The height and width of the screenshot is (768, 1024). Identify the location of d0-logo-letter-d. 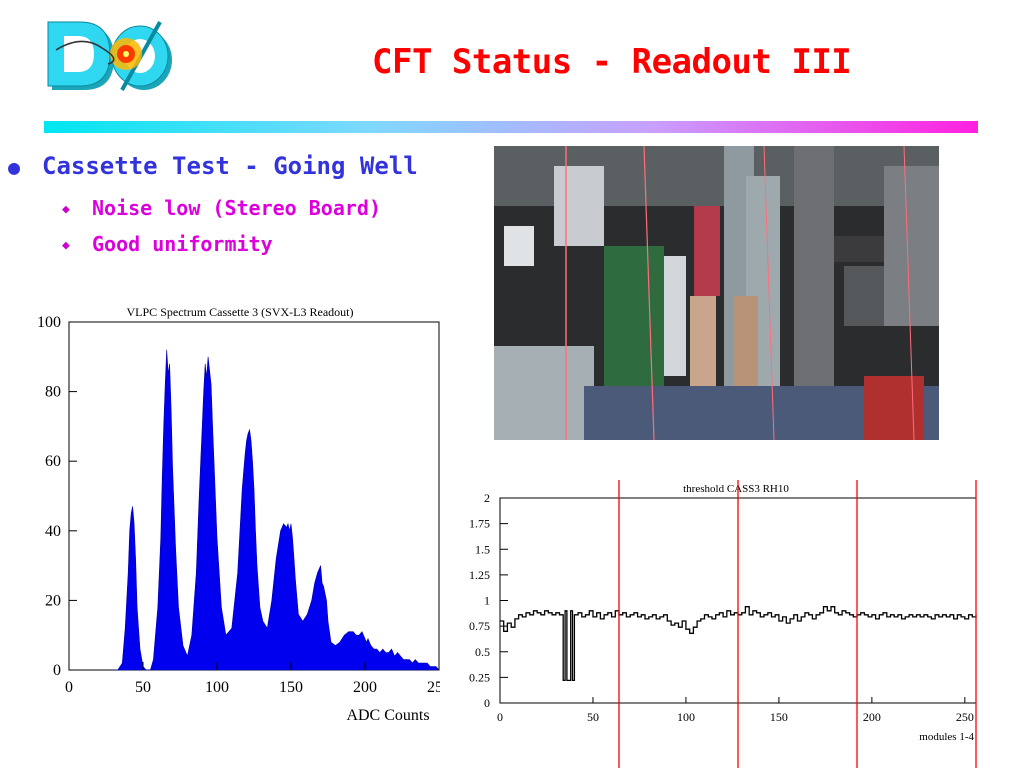
(80, 55).